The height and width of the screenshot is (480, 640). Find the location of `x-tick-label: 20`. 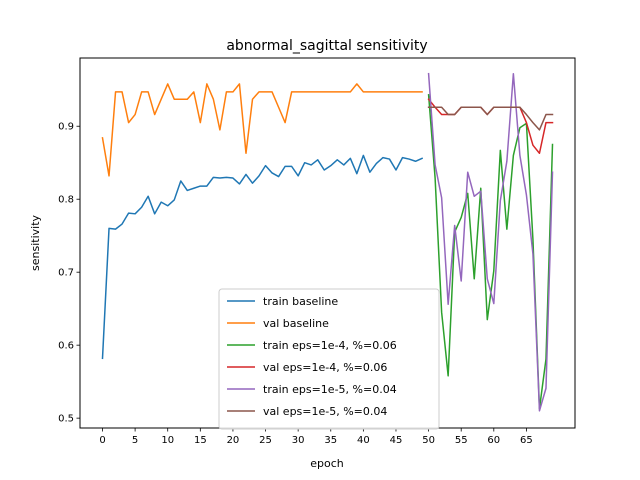

x-tick-label: 20 is located at coordinates (233, 440).